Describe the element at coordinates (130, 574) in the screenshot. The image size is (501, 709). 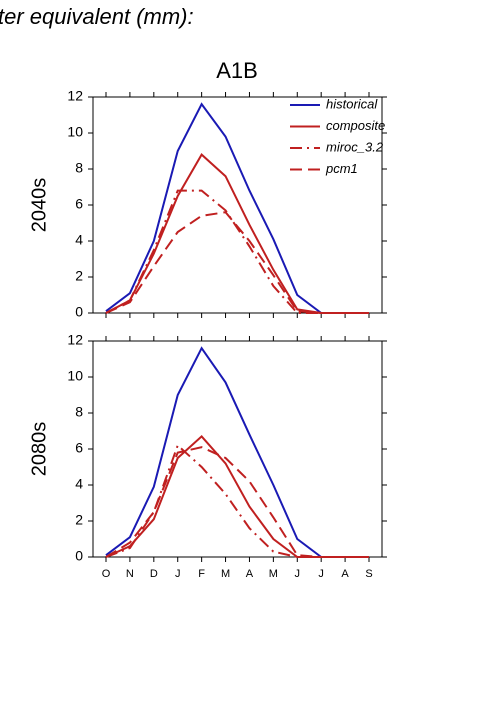
I see `x-tick-label: N` at that location.